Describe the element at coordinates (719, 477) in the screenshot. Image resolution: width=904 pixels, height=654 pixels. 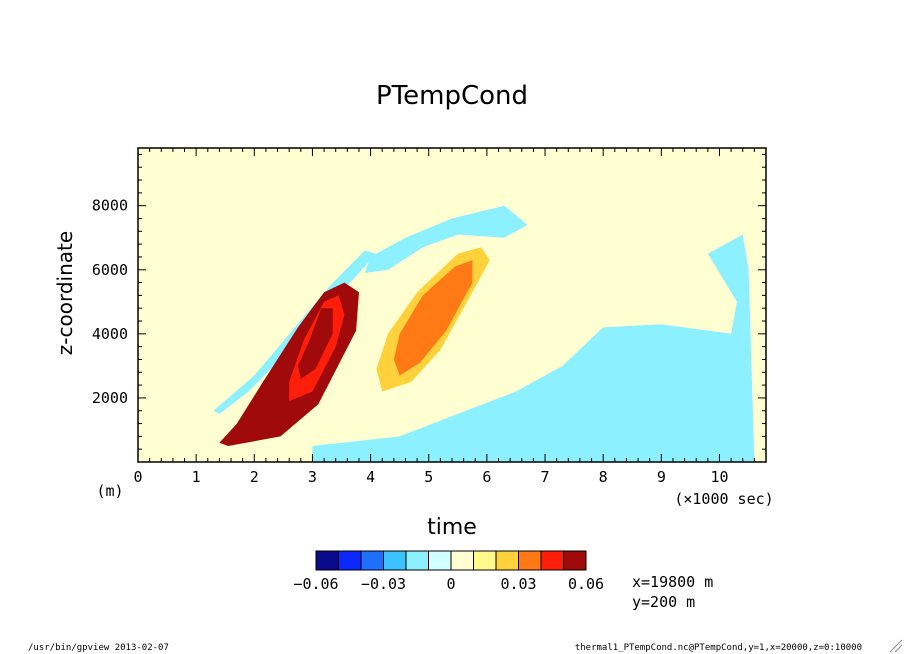
I see `x-tick-label: 10` at that location.